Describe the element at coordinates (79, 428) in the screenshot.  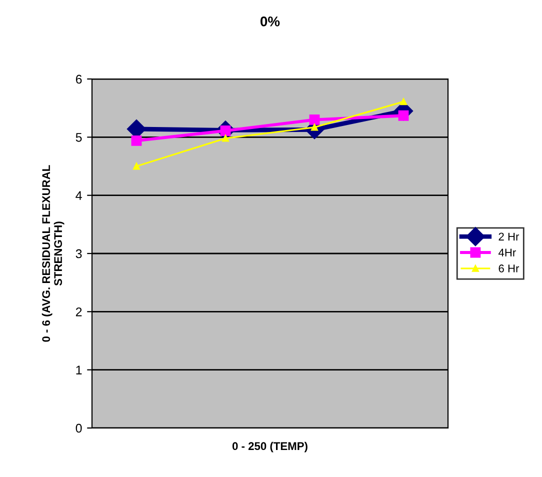
I see `y-tick-label: 0` at that location.